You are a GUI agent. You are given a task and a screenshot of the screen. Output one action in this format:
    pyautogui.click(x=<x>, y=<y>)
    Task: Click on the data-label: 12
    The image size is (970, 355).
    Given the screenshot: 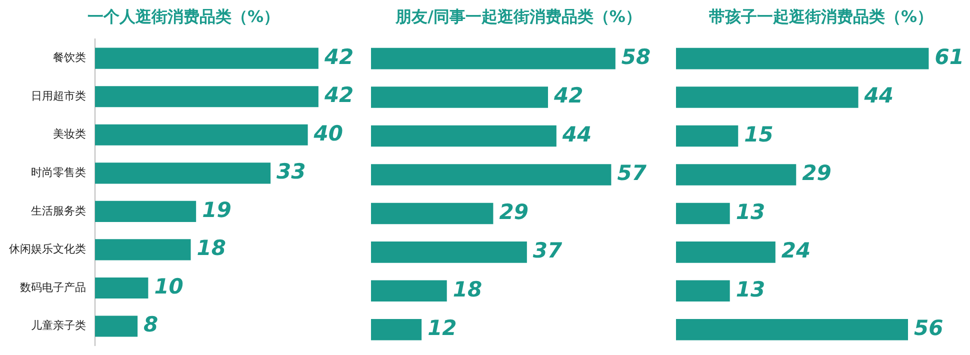 What is the action you would take?
    pyautogui.click(x=442, y=328)
    